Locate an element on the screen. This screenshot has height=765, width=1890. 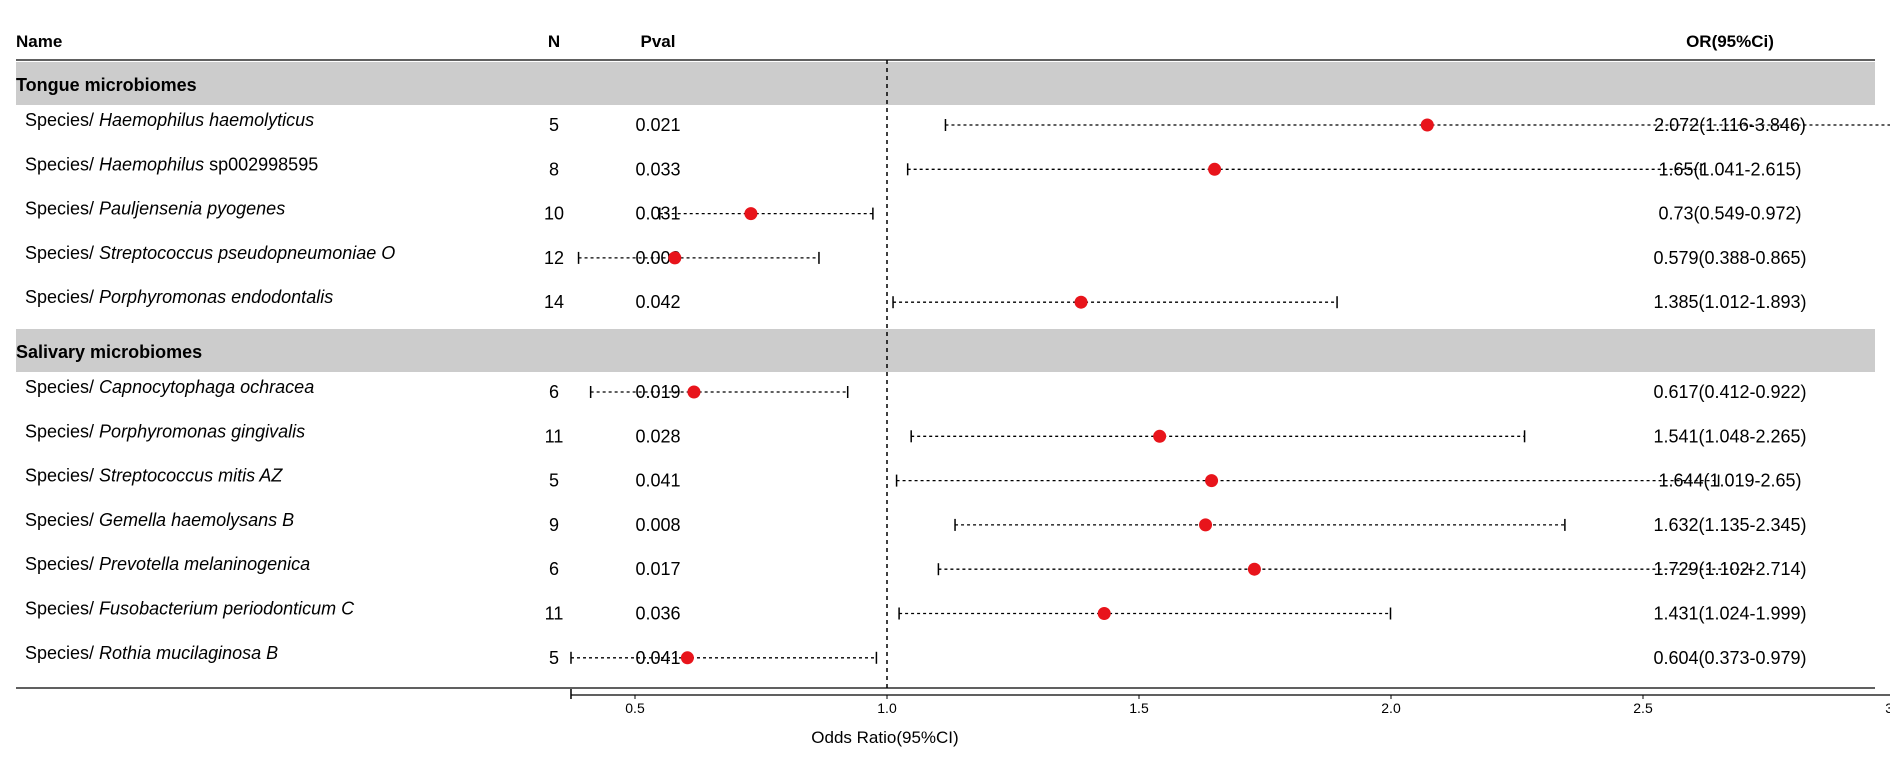
header-name: Name is located at coordinates (39, 41).